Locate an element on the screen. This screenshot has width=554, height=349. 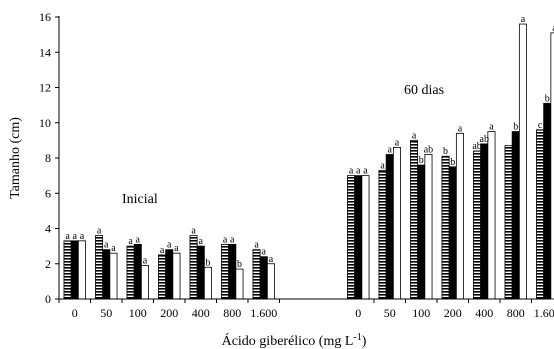
group-label-inicial: Inicial is located at coordinates (140, 199).